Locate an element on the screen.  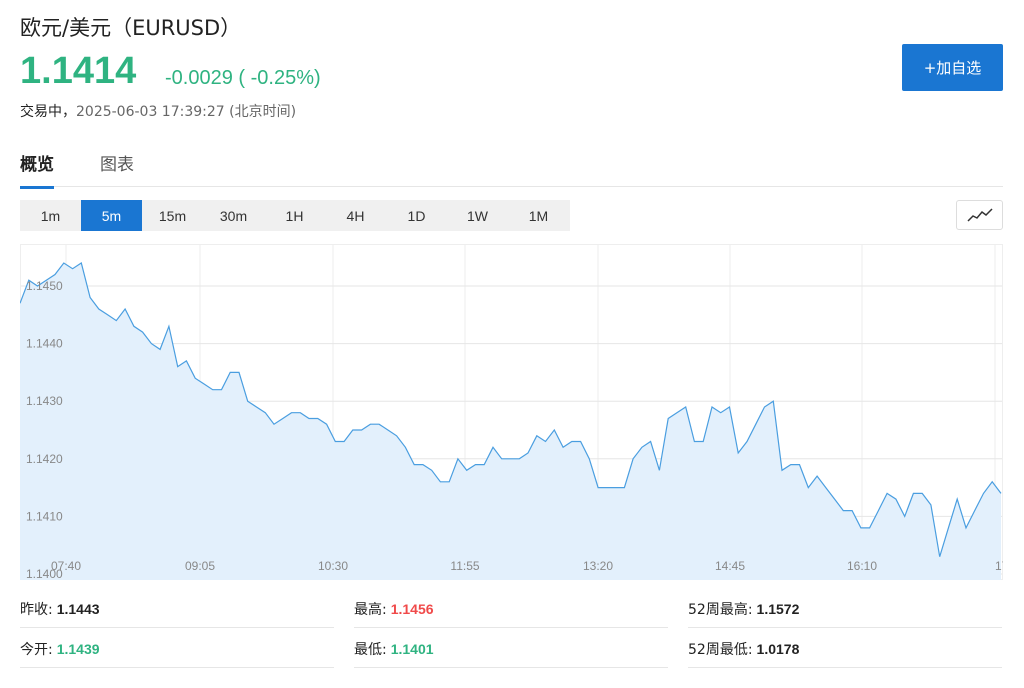
y-tick-label: 1.1450 is located at coordinates (44, 286).